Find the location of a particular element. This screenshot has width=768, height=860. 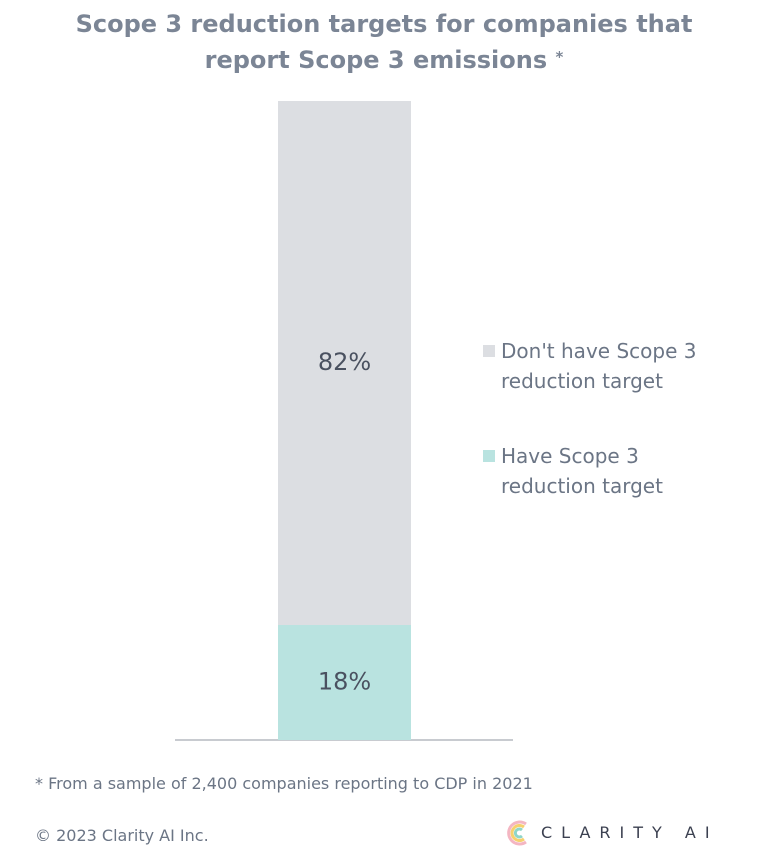

title-marker: * is located at coordinates (559, 57).